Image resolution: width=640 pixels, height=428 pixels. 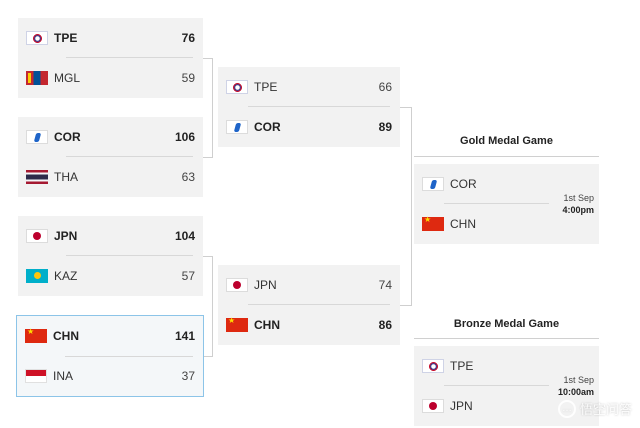 What do you see at coordinates (110, 38) in the screenshot?
I see `team-row: TPE 76` at bounding box center [110, 38].